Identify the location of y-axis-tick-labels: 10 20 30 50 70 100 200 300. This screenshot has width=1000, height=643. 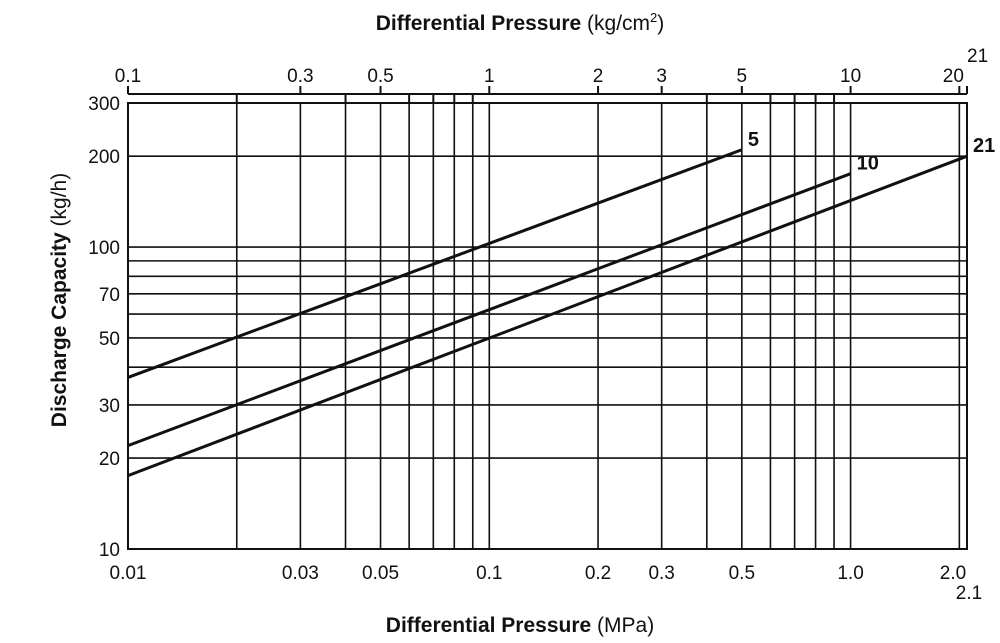
(104, 327).